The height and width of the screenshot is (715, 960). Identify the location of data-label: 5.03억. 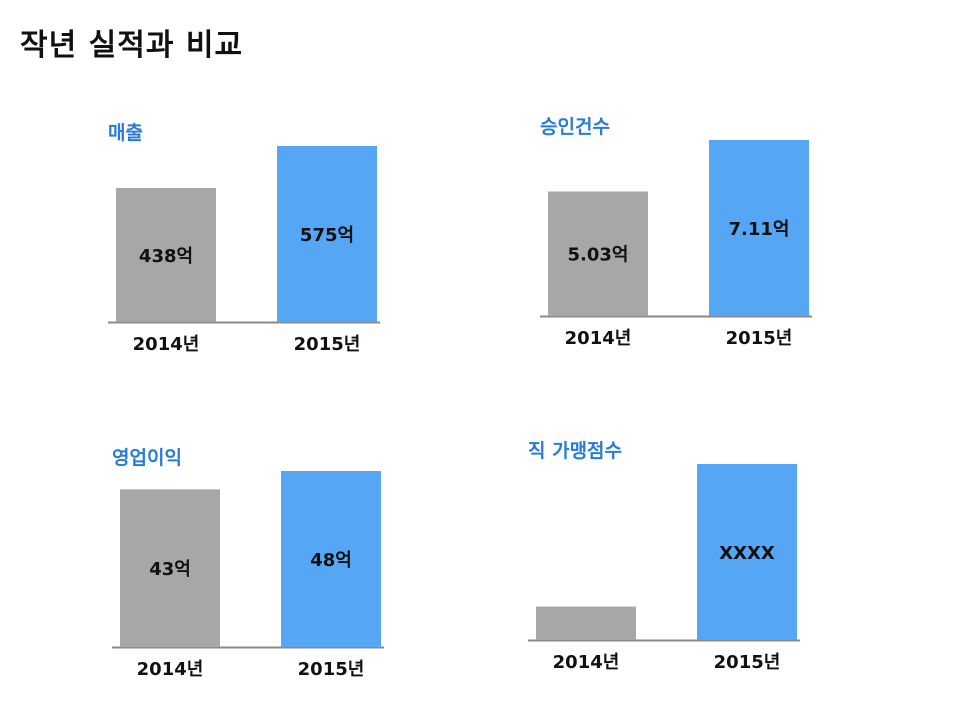
(598, 255).